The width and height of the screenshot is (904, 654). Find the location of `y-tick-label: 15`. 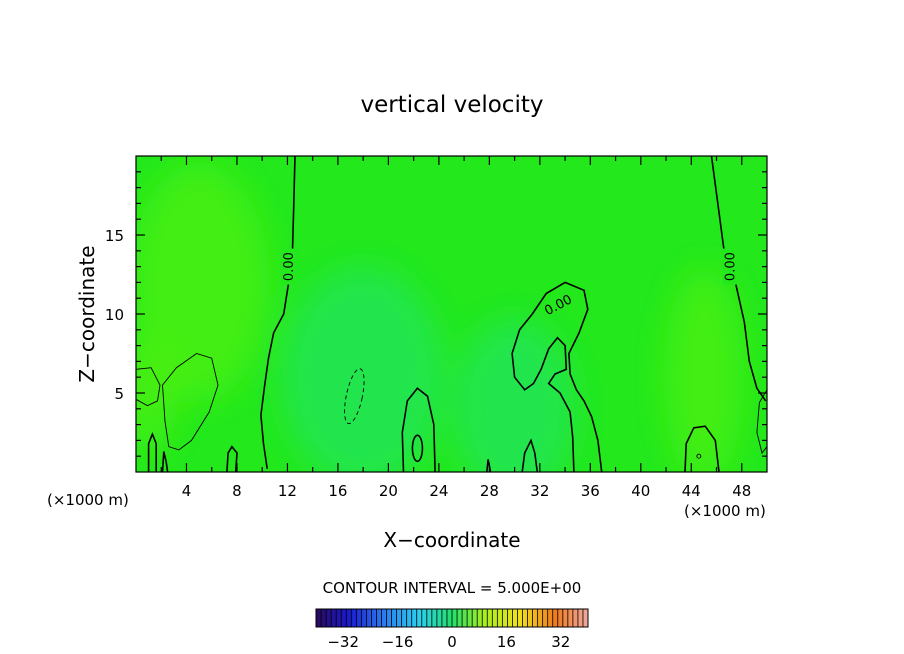

y-tick-label: 15 is located at coordinates (114, 236).